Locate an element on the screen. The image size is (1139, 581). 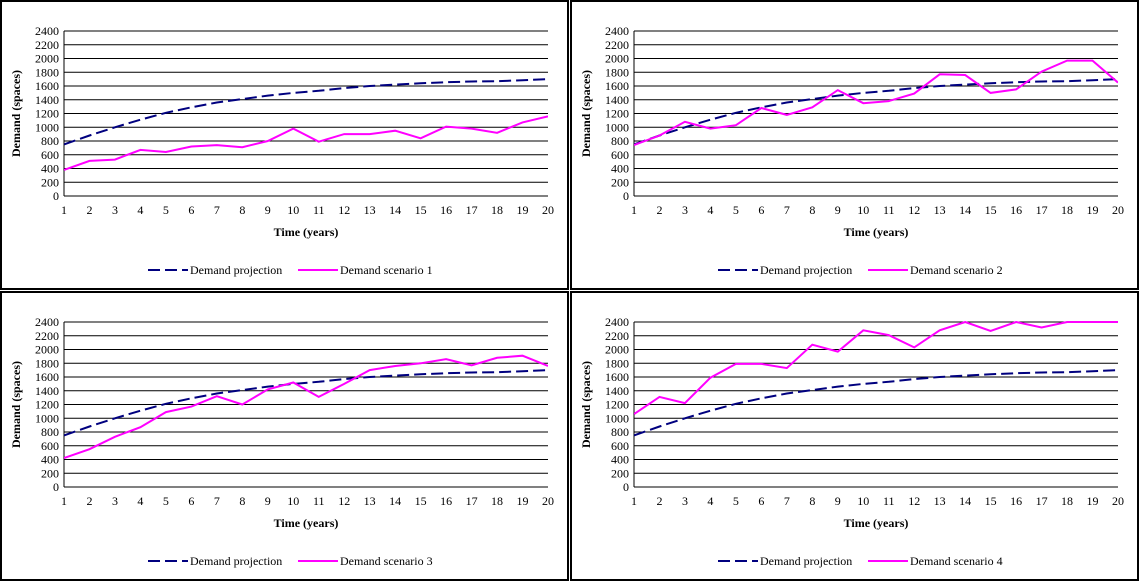
y-tick-label: 1600 is located at coordinates (617, 86).